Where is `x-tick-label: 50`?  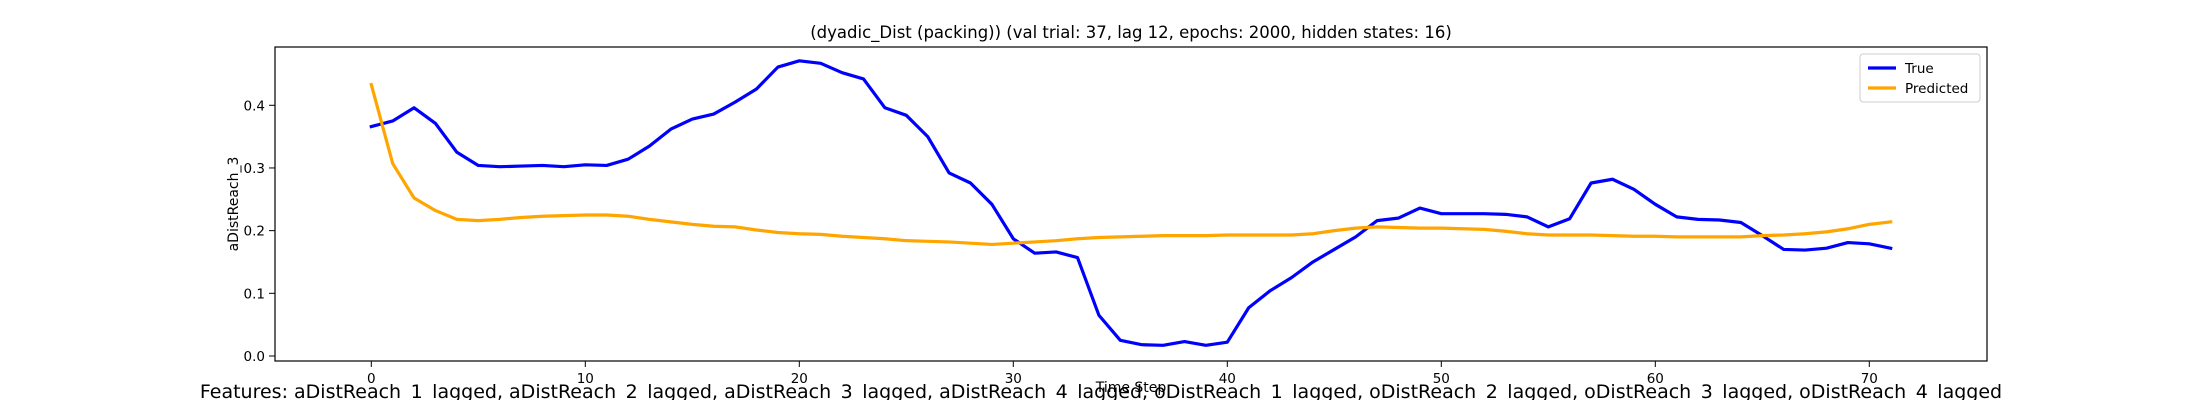
x-tick-label: 50 is located at coordinates (1441, 379).